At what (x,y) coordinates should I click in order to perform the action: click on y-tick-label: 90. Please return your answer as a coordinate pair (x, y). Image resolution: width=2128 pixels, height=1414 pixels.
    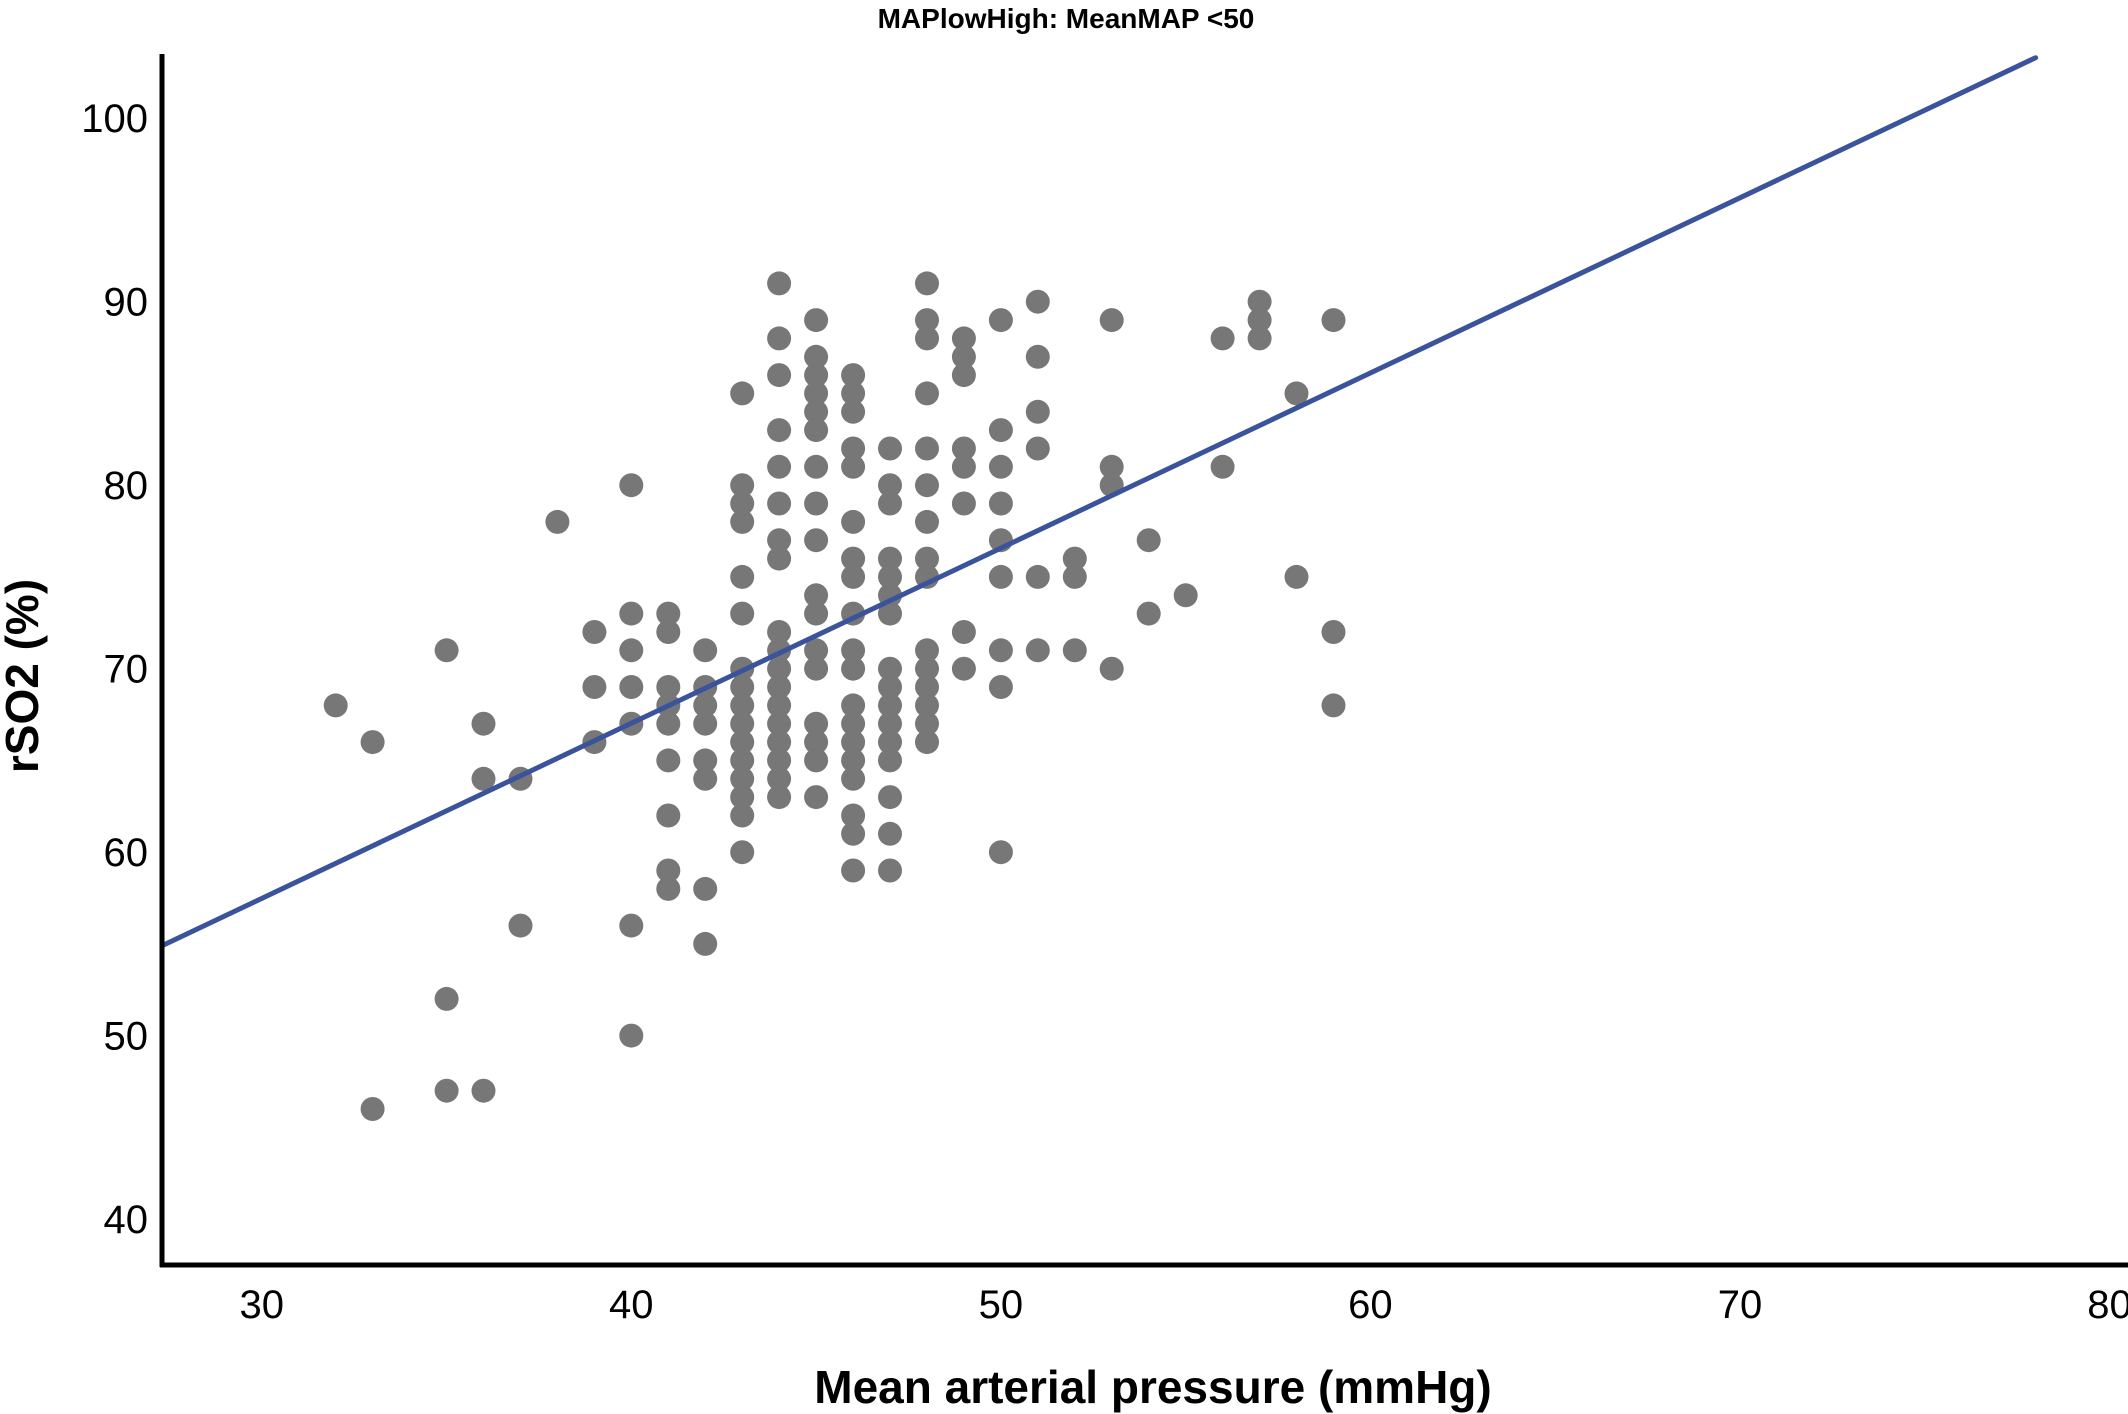
    Looking at the image, I should click on (126, 303).